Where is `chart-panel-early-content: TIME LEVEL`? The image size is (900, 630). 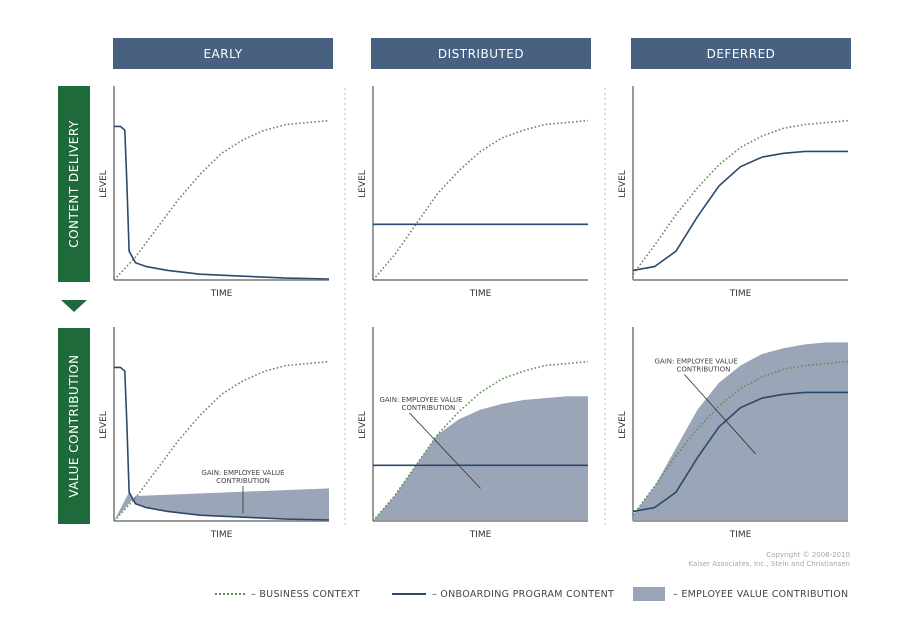 chart-panel-early-content: TIME LEVEL is located at coordinates (214, 192).